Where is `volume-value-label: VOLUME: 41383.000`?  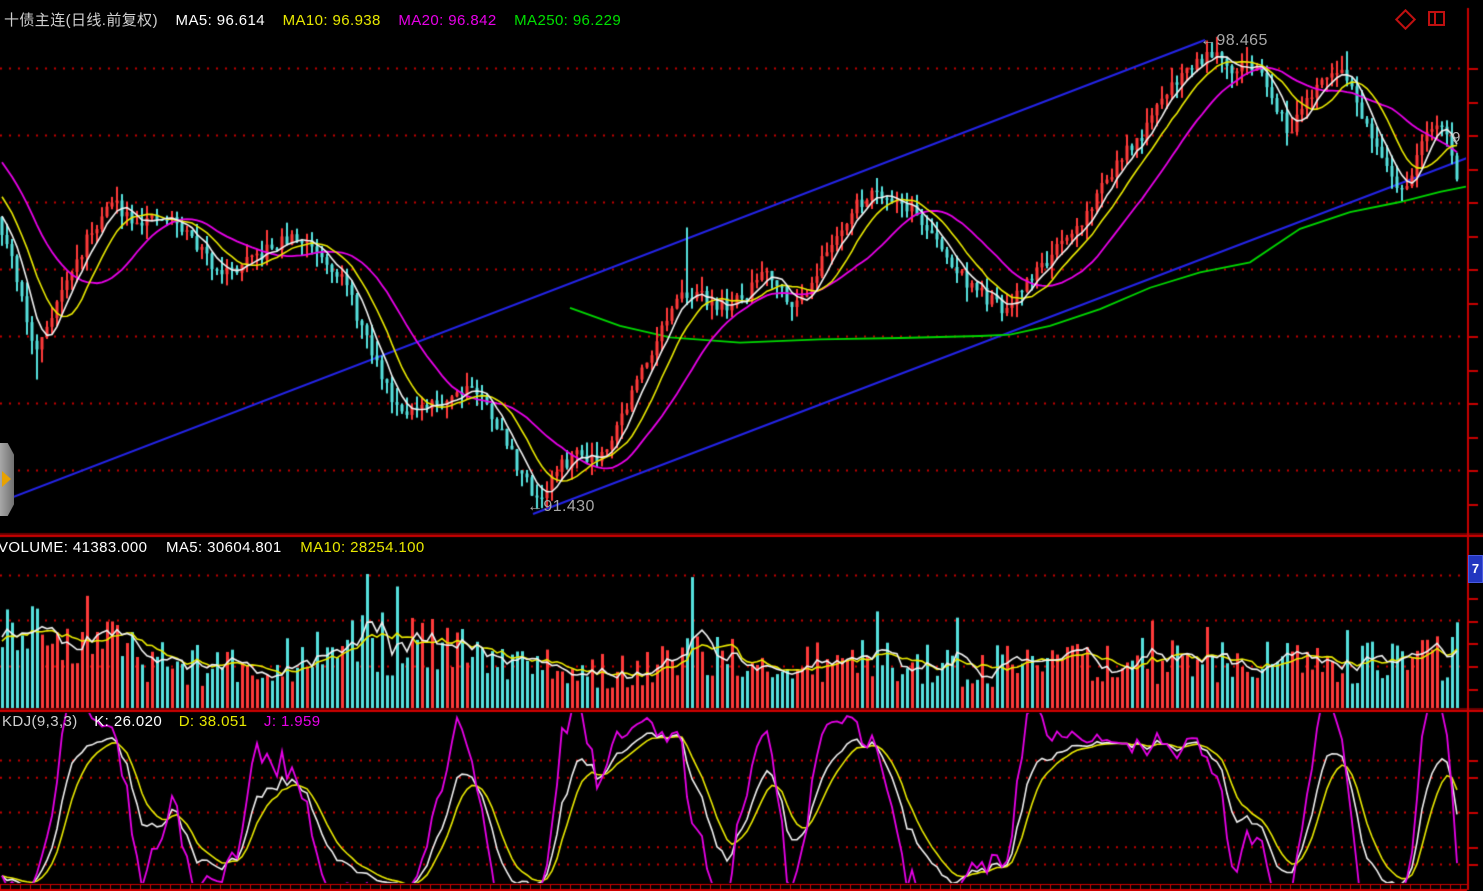 volume-value-label: VOLUME: 41383.000 is located at coordinates (74, 547).